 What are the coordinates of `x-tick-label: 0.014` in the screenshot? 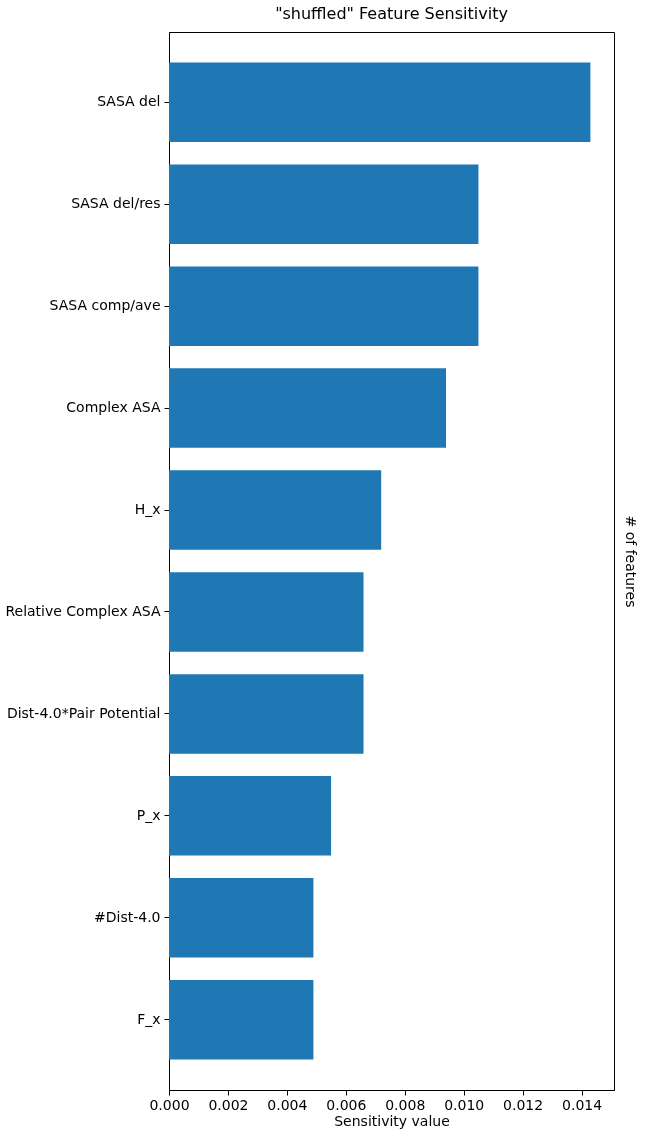 It's located at (582, 1104).